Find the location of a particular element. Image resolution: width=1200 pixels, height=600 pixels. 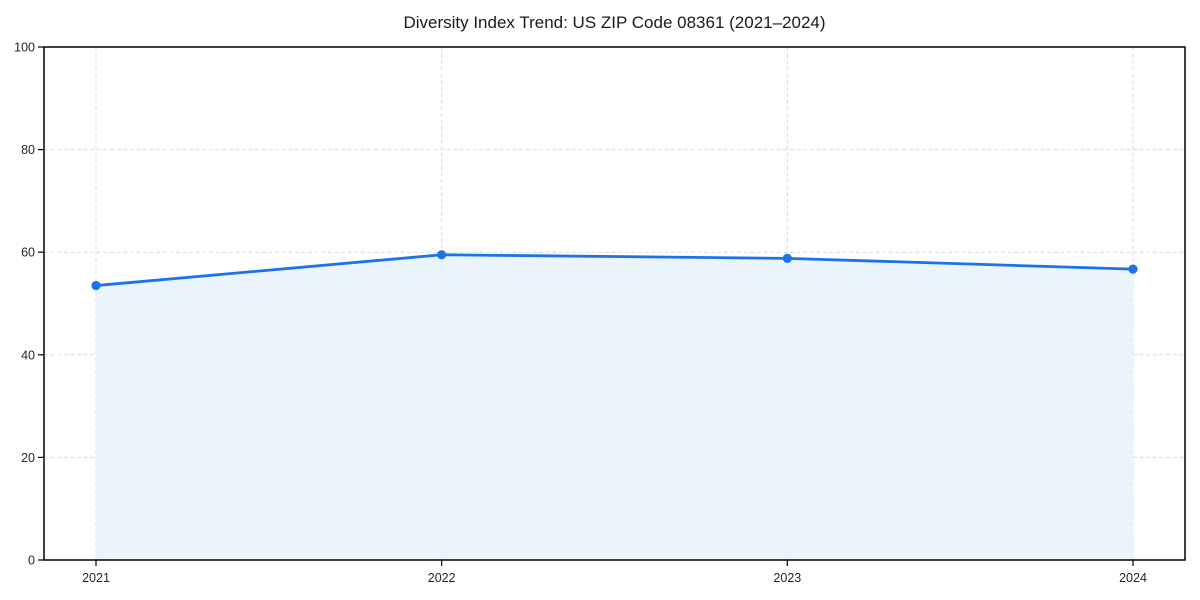

x-tick-label: 2024 is located at coordinates (1133, 578).